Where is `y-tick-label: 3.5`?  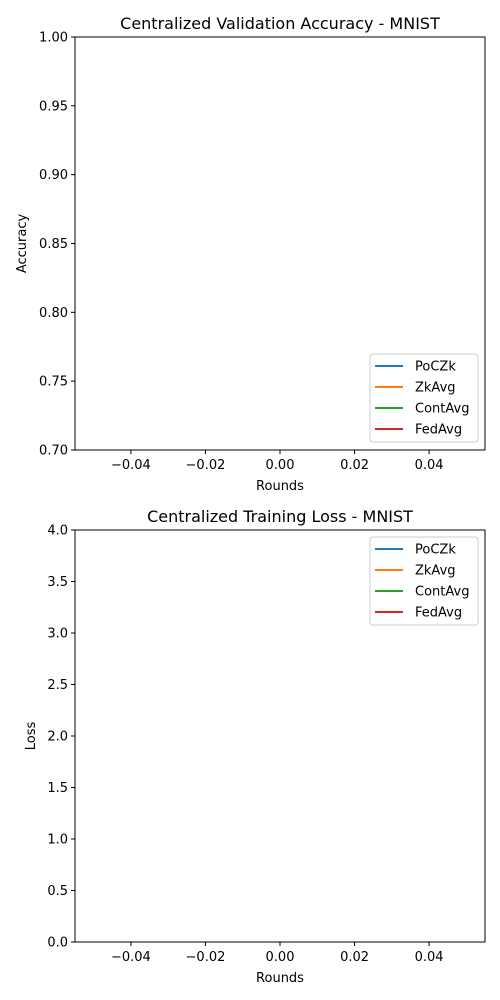
y-tick-label: 3.5 is located at coordinates (57, 582).